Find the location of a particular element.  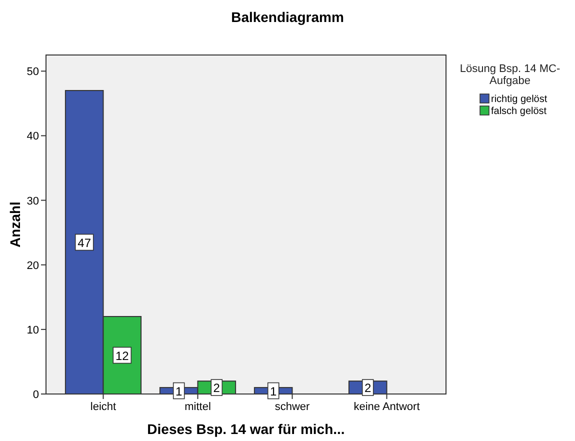

legend-title: Lösung Bsp. 14 MC-Aufgabe is located at coordinates (510, 75).